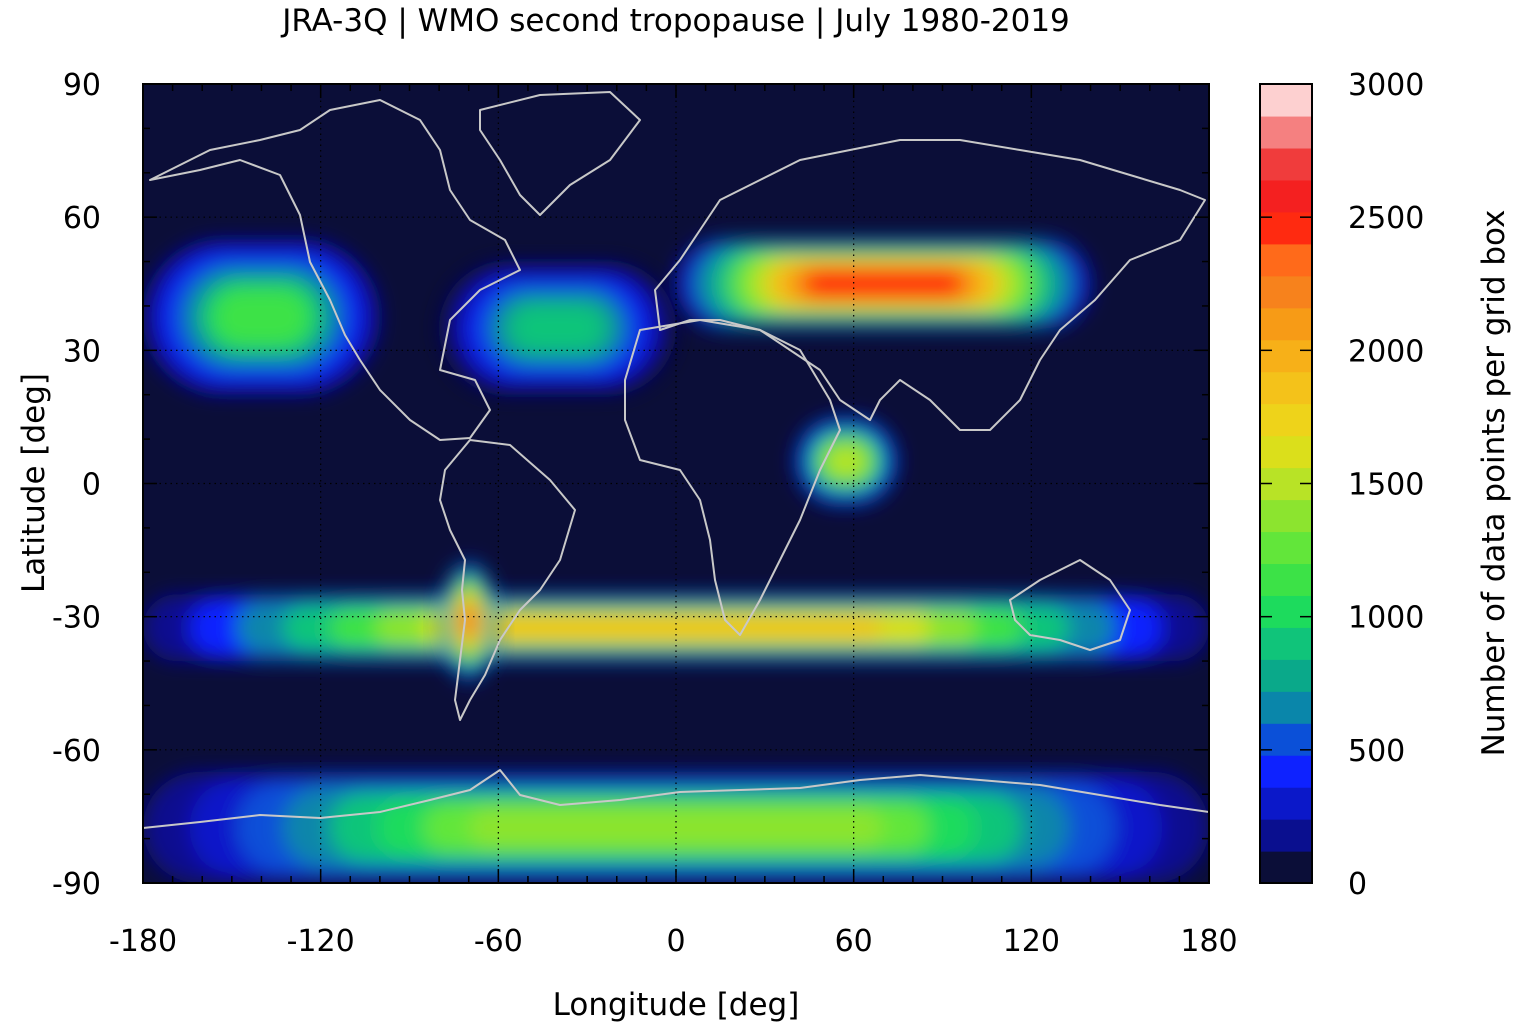 The height and width of the screenshot is (1029, 1519). What do you see at coordinates (91, 485) in the screenshot?
I see `y-tick-label: 0` at bounding box center [91, 485].